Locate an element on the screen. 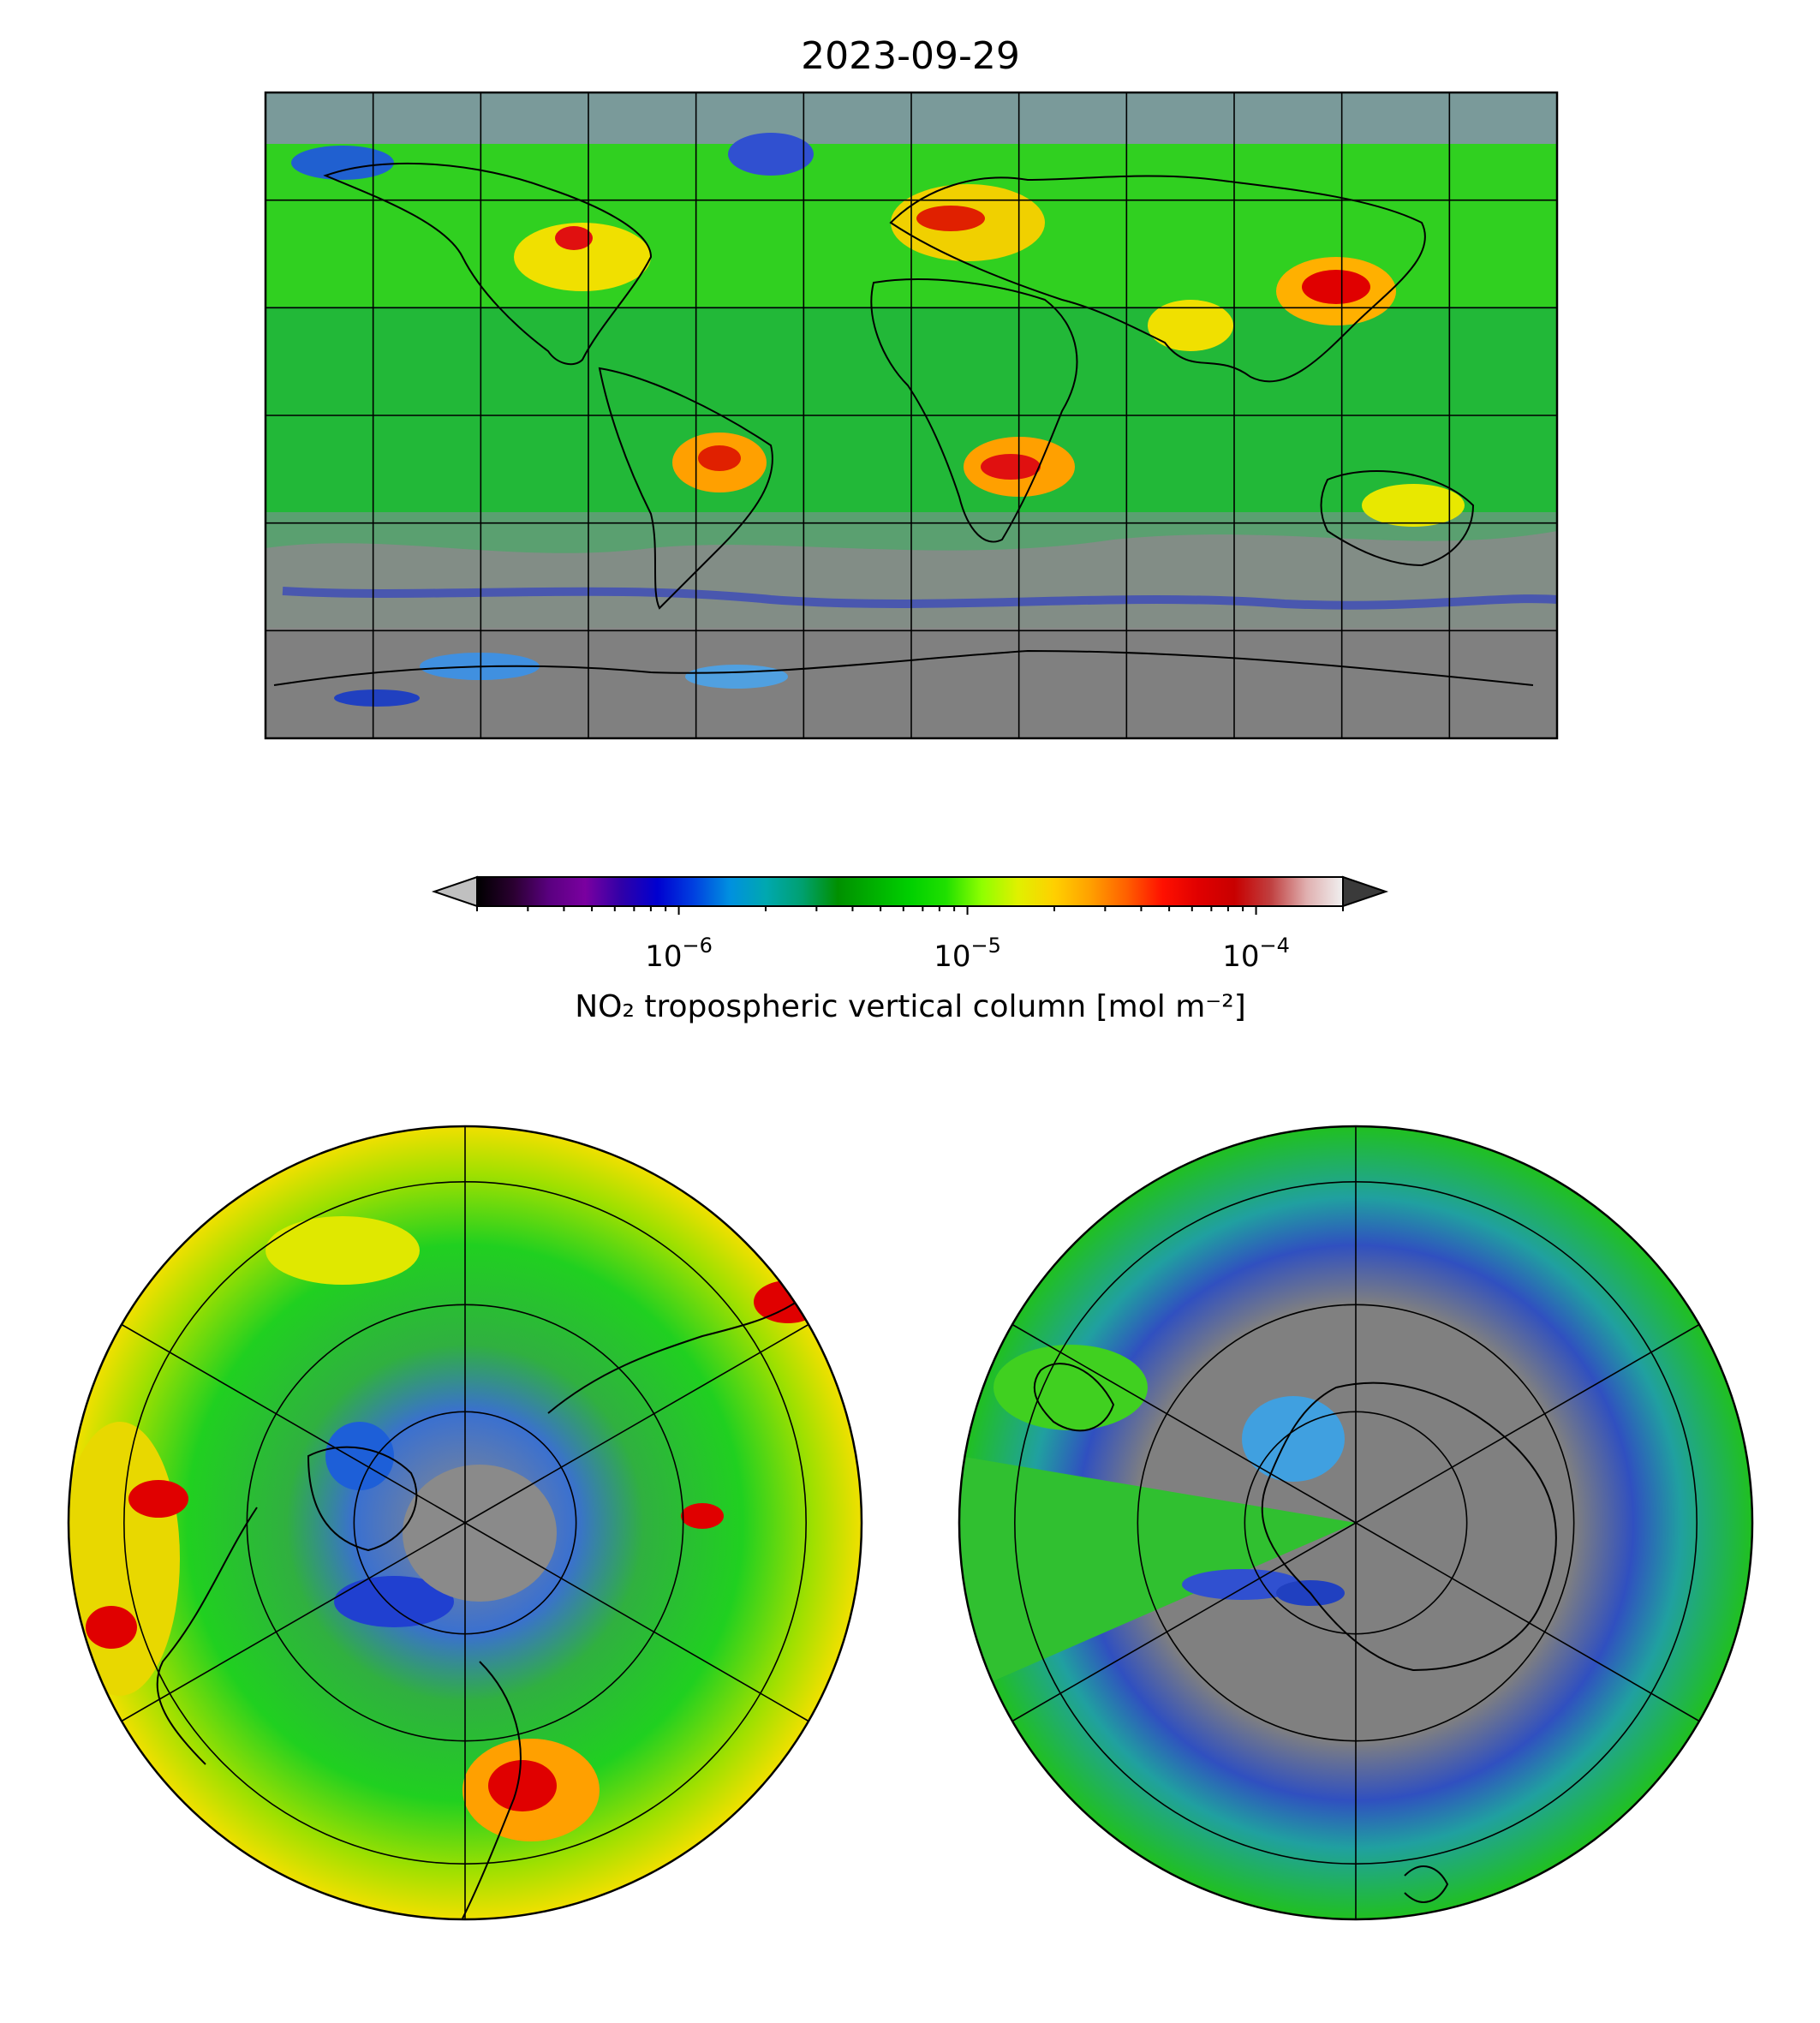 The width and height of the screenshot is (1820, 2023). hotspot-australia is located at coordinates (1414, 505).